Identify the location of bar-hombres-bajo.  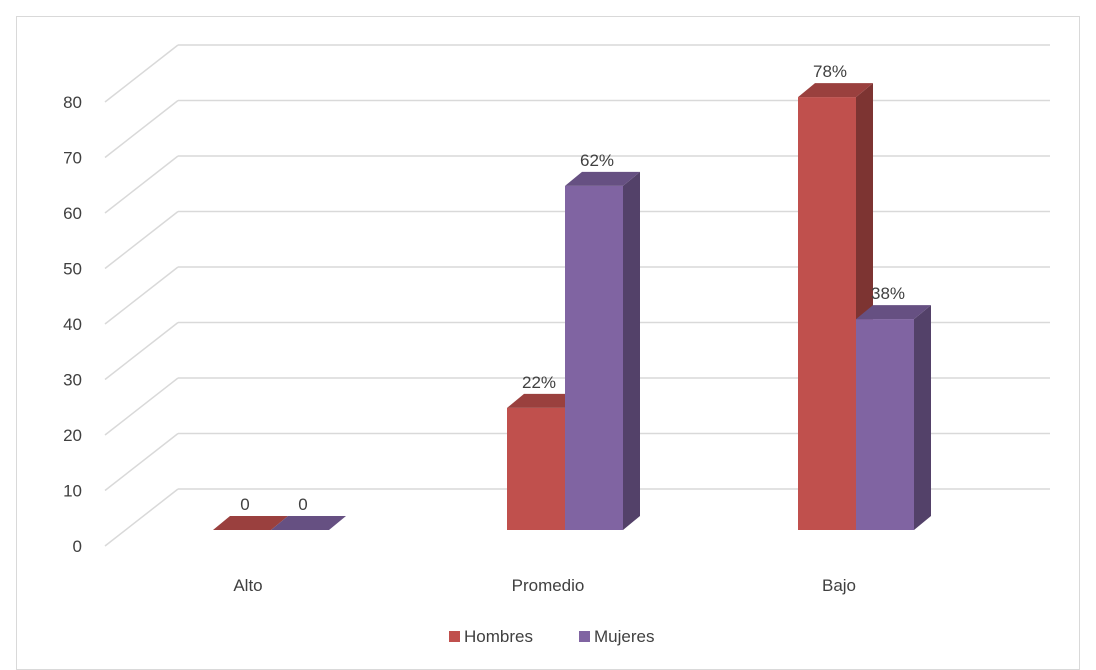
(827, 313).